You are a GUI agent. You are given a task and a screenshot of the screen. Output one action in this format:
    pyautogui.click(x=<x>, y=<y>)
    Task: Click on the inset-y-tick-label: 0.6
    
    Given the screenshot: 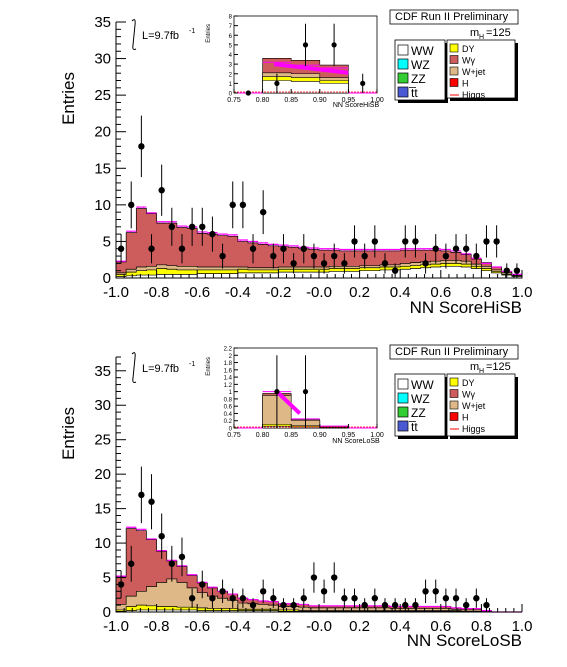 What is the action you would take?
    pyautogui.click(x=228, y=408)
    